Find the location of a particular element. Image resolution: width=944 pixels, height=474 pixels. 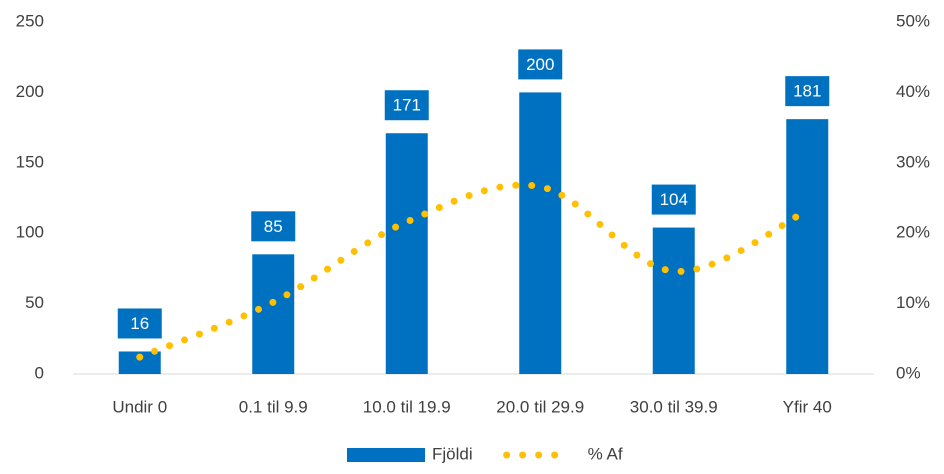

y-tick-label: 0 is located at coordinates (39, 372).